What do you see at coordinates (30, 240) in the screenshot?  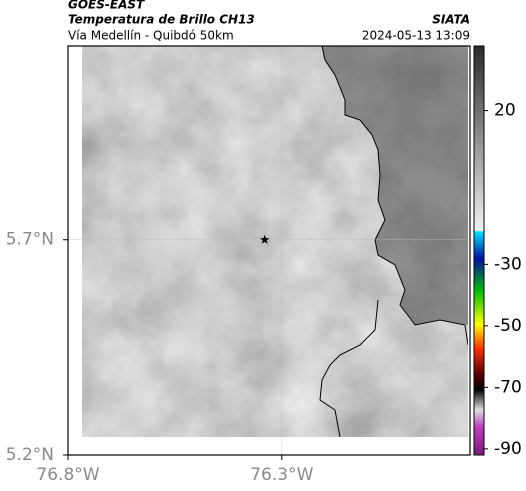 I see `y-tick-label: 5.7°N` at bounding box center [30, 240].